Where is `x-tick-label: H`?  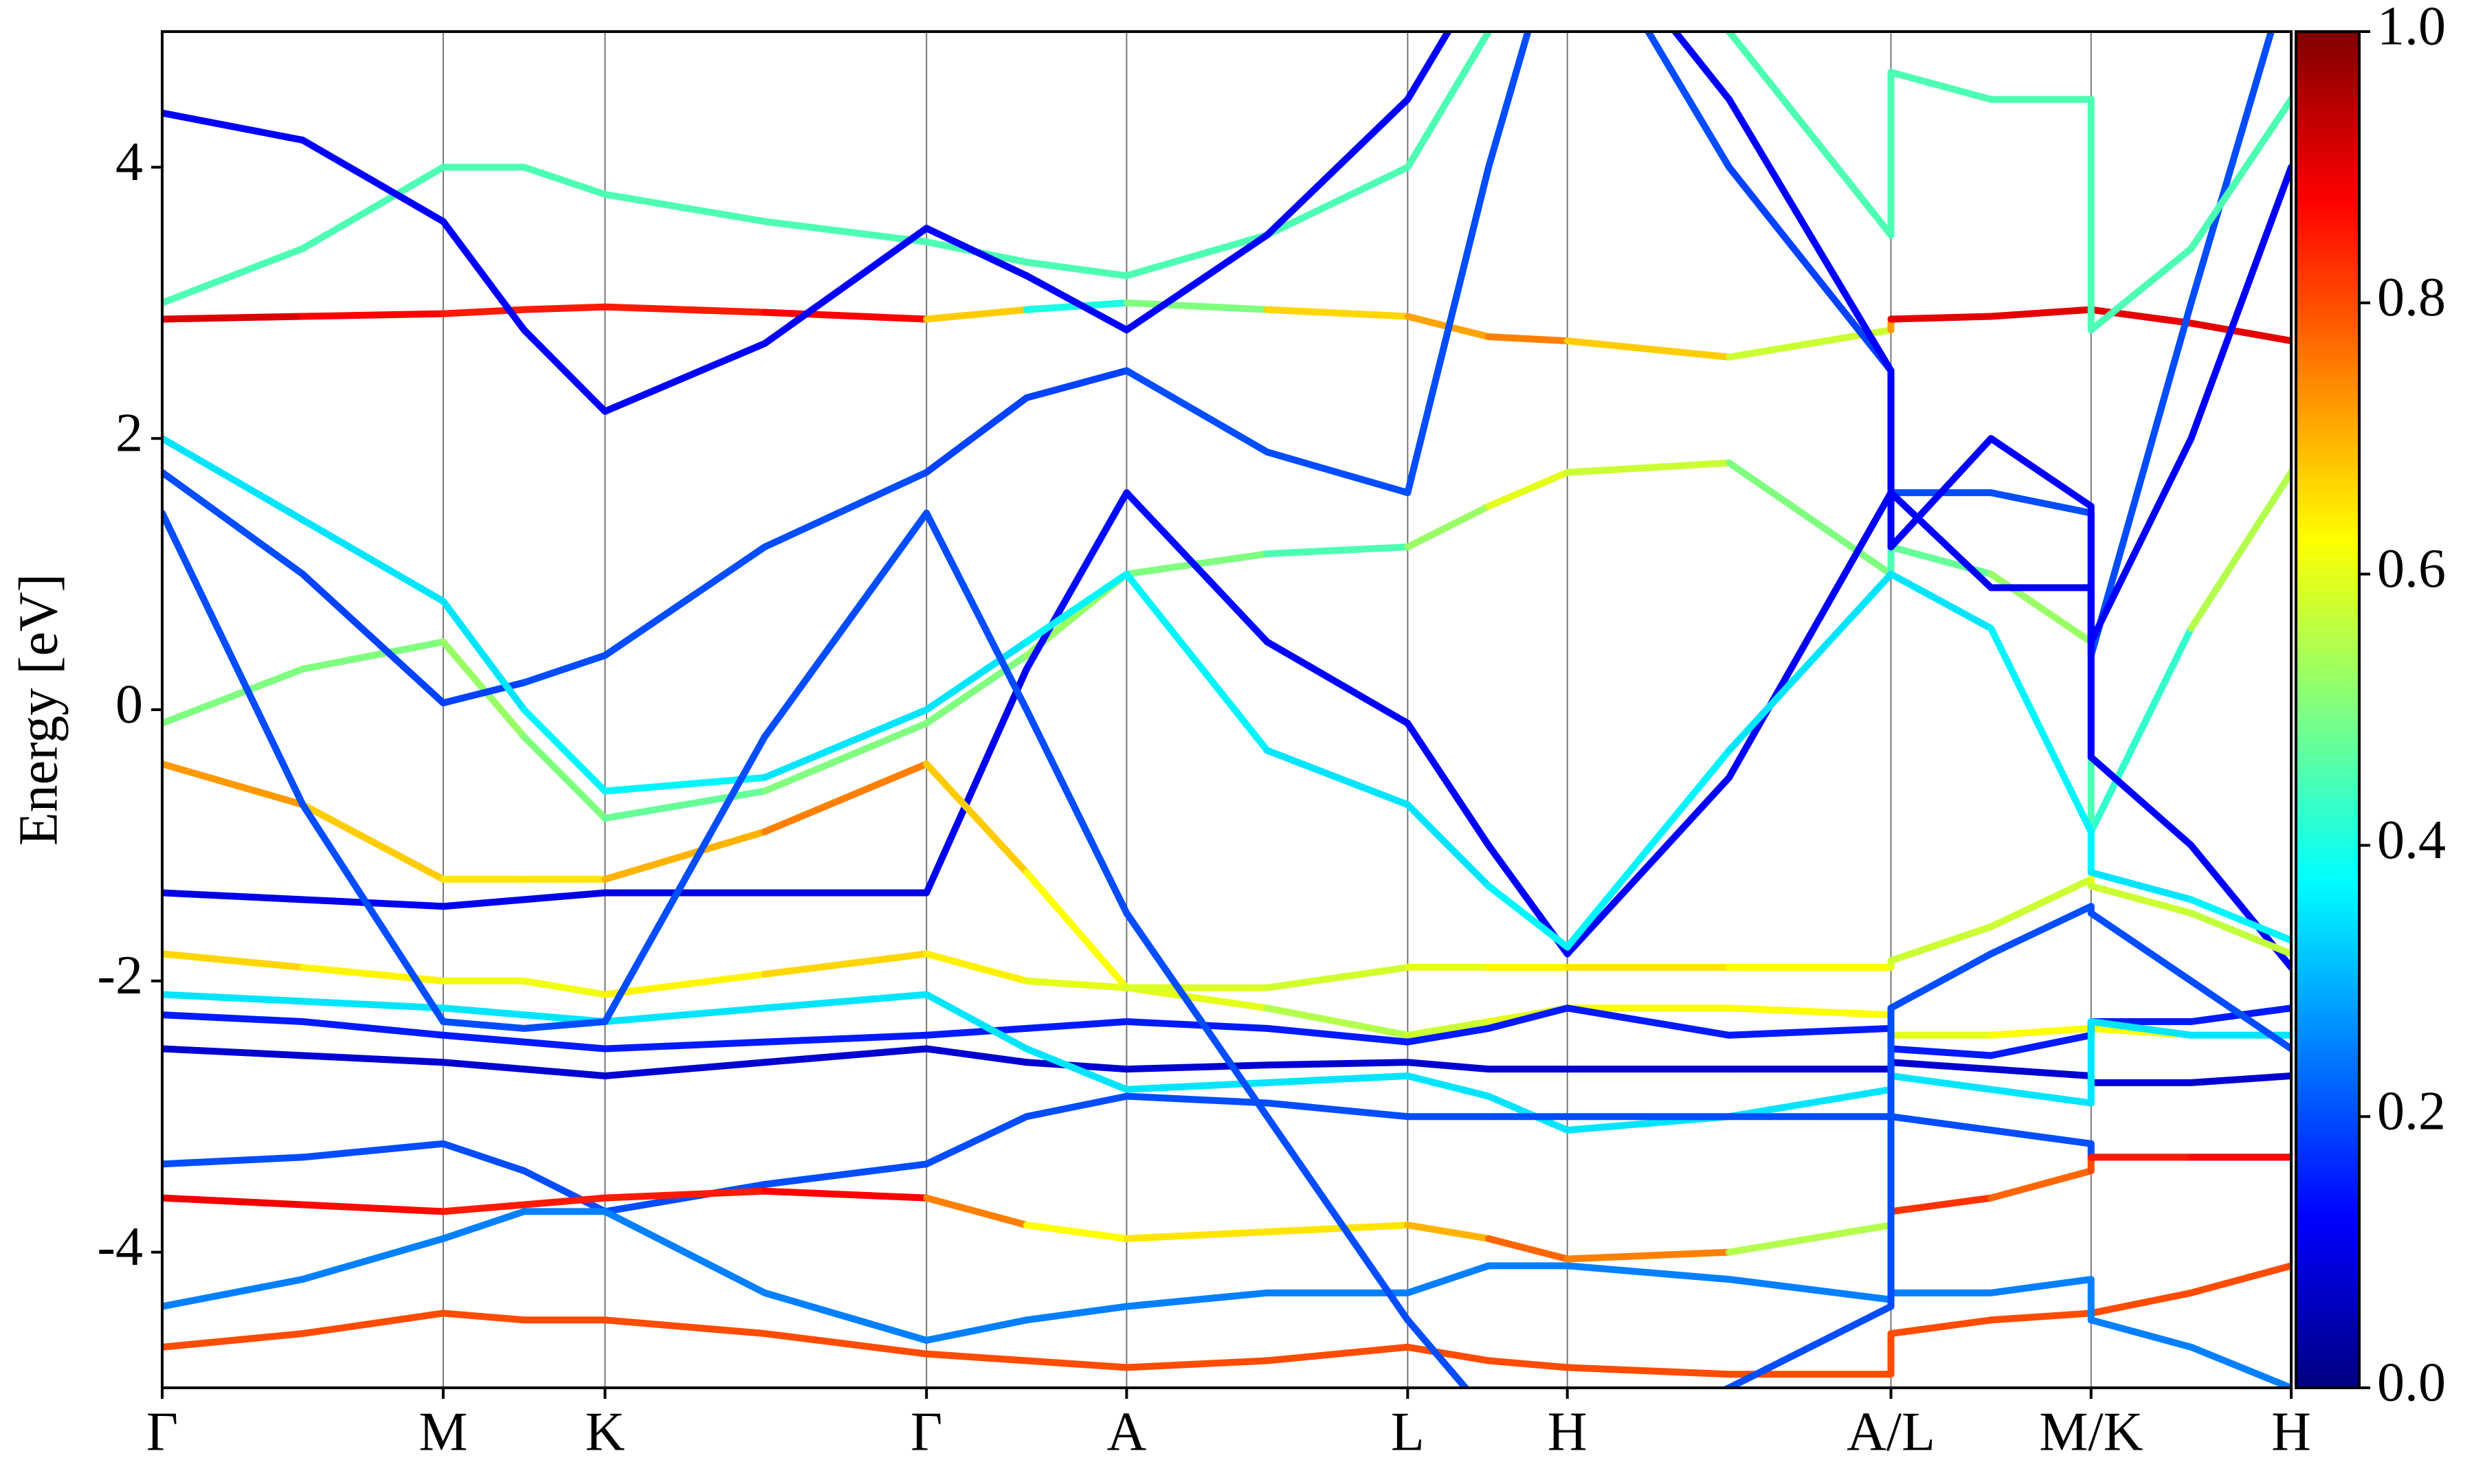 x-tick-label: H is located at coordinates (1567, 1432).